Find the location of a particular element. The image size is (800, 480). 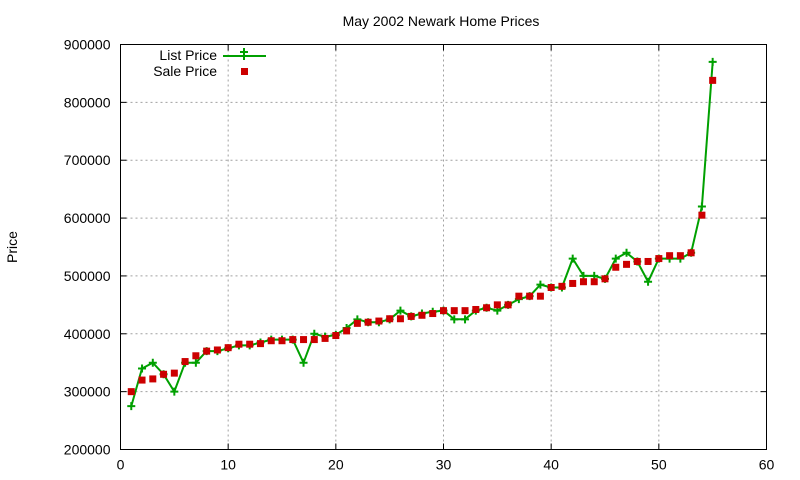

x-tick-label: 40 is located at coordinates (551, 465).